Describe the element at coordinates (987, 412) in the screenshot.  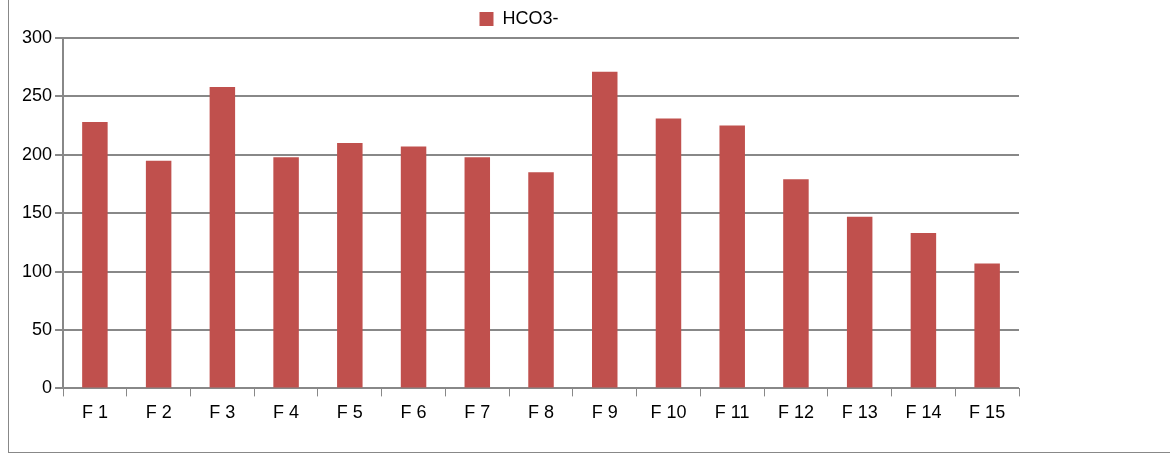
I see `x-tick-label: F 15` at that location.